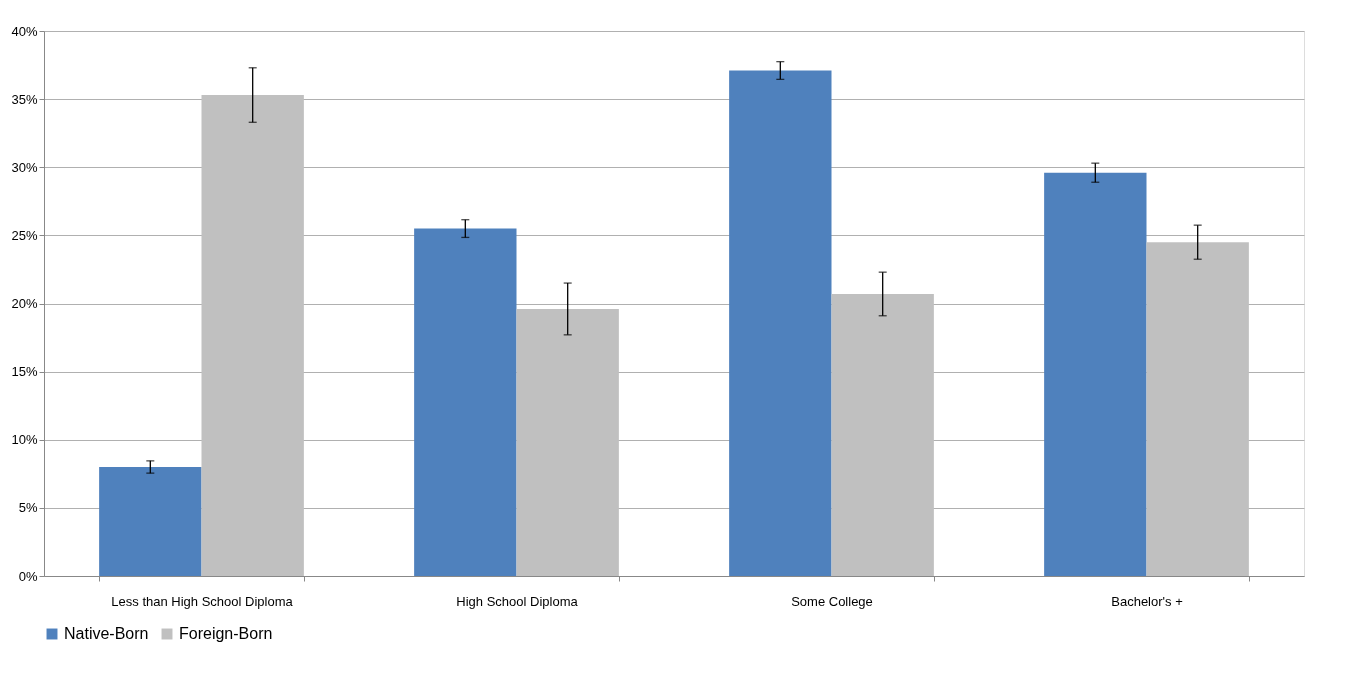 The image size is (1368, 687). Describe the element at coordinates (24, 99) in the screenshot. I see `y-tick-label: 35%` at that location.